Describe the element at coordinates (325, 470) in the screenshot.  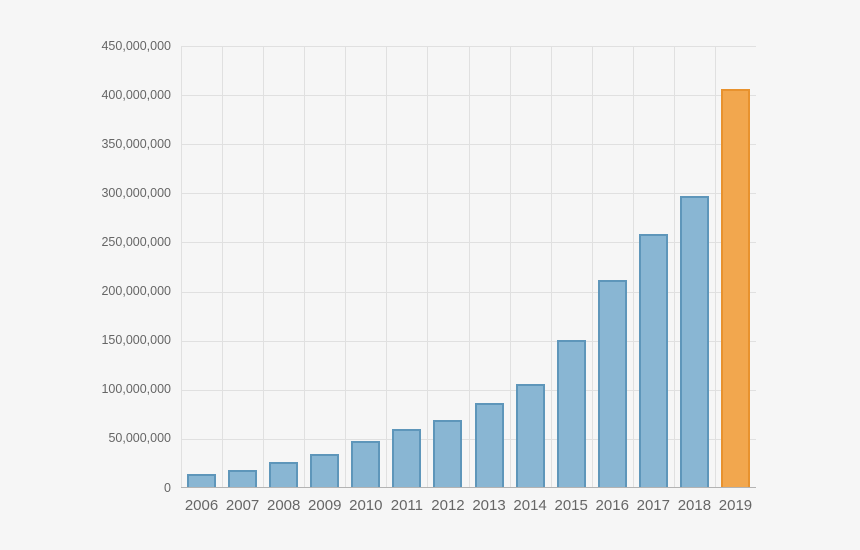
I see `bar-2009` at that location.